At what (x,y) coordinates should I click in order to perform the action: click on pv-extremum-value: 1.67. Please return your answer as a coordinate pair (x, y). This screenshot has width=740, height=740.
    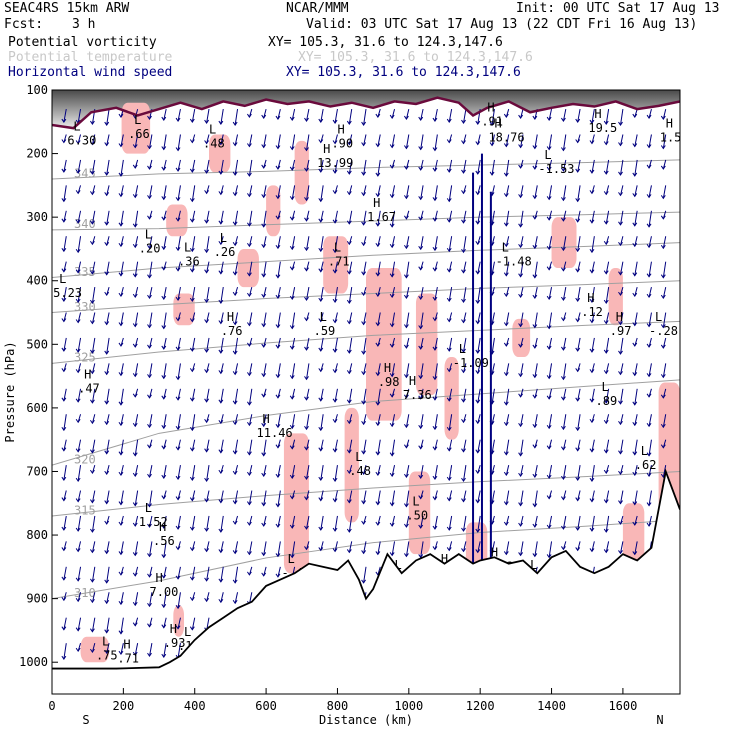
    Looking at the image, I should click on (381, 217).